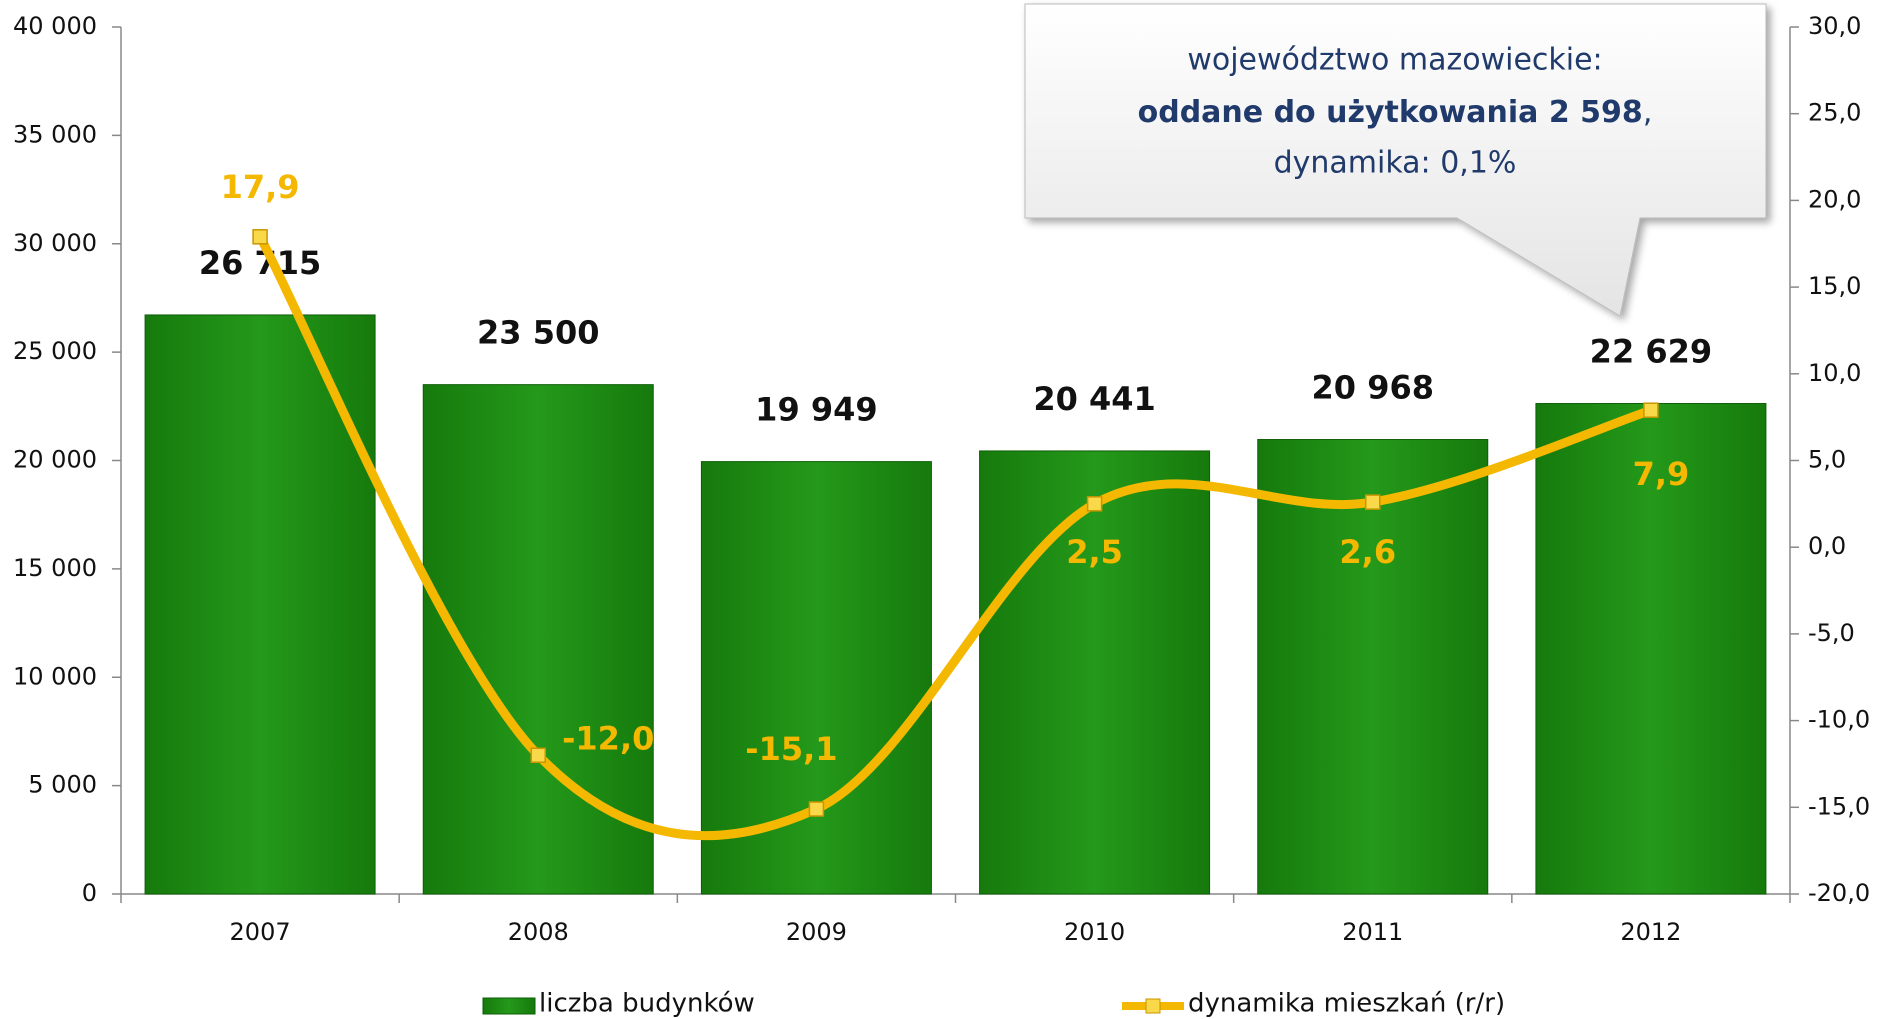 The image size is (1893, 1019). Describe the element at coordinates (1094, 932) in the screenshot. I see `x-tick-label: 2010` at that location.